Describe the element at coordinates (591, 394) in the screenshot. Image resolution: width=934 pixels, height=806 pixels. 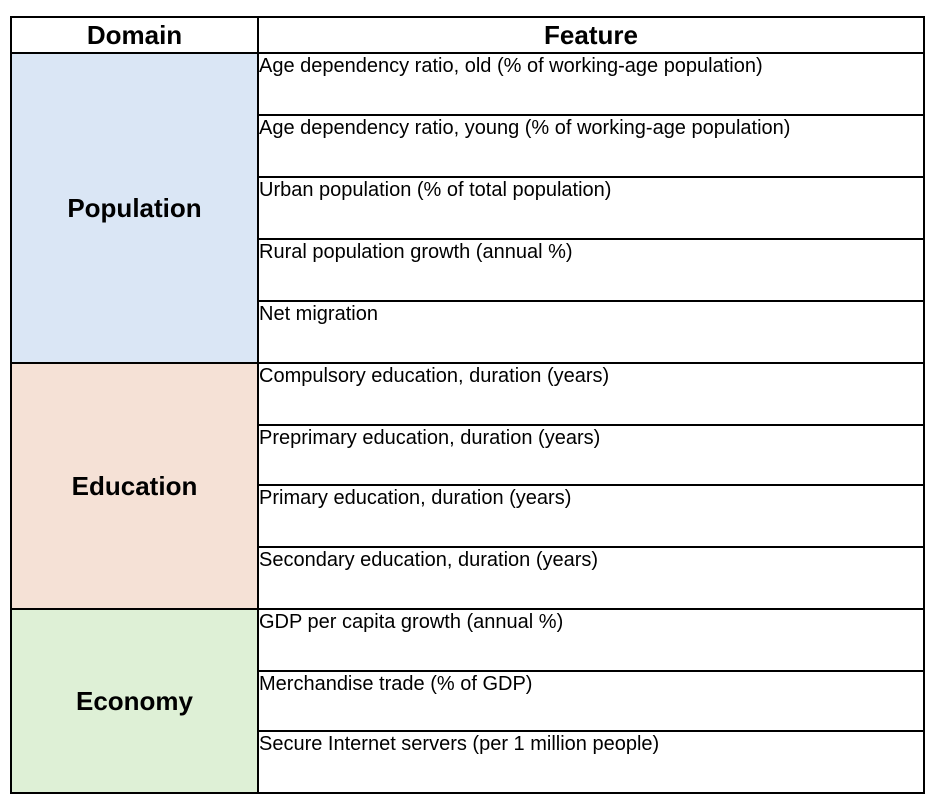
I see `feature-cell: Compulsory education, duration (years)` at that location.